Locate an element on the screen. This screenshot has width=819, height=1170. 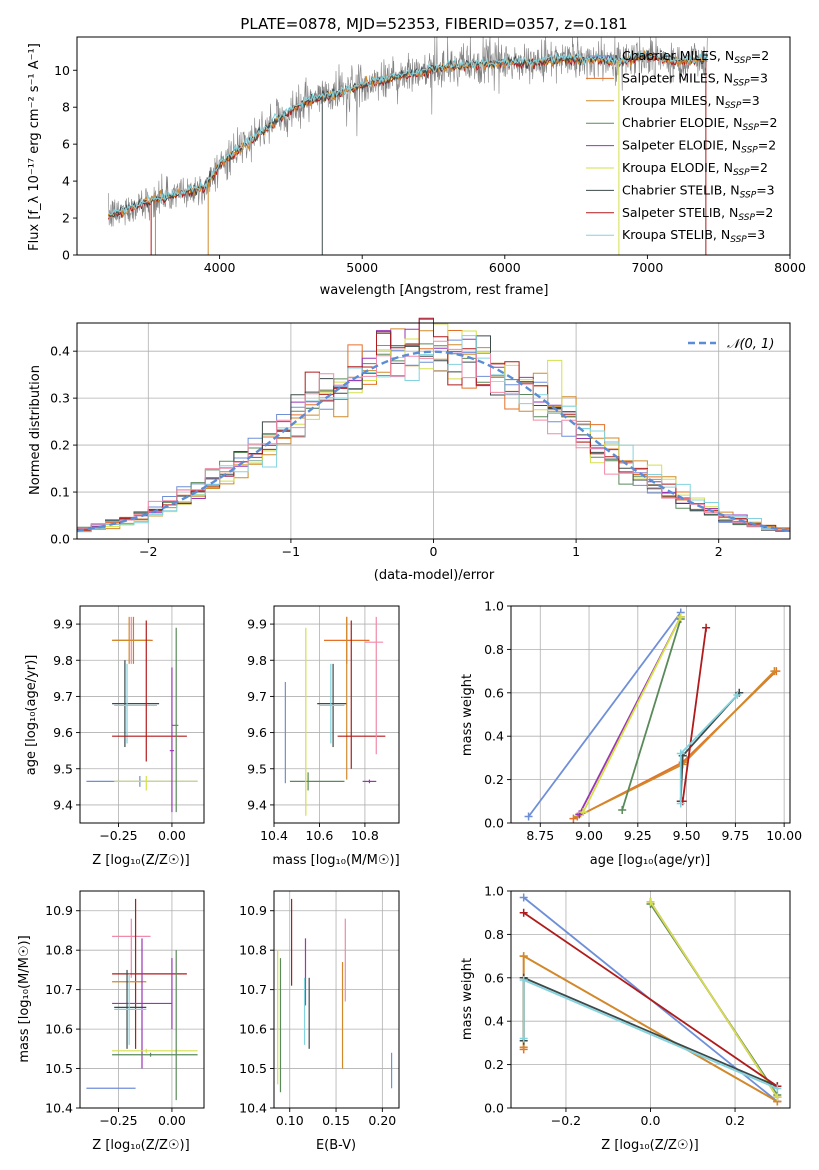
age-vs-z-ylabel: age [log₁₀(age/yr)] is located at coordinates (31, 715).